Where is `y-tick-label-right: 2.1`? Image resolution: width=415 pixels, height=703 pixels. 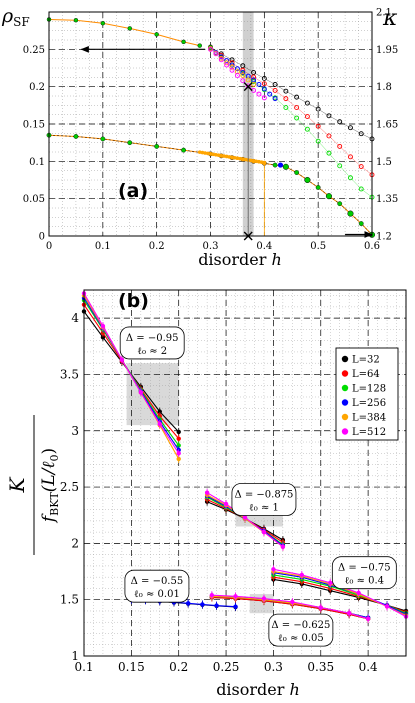 y-tick-label-right: 2.1 is located at coordinates (384, 13).